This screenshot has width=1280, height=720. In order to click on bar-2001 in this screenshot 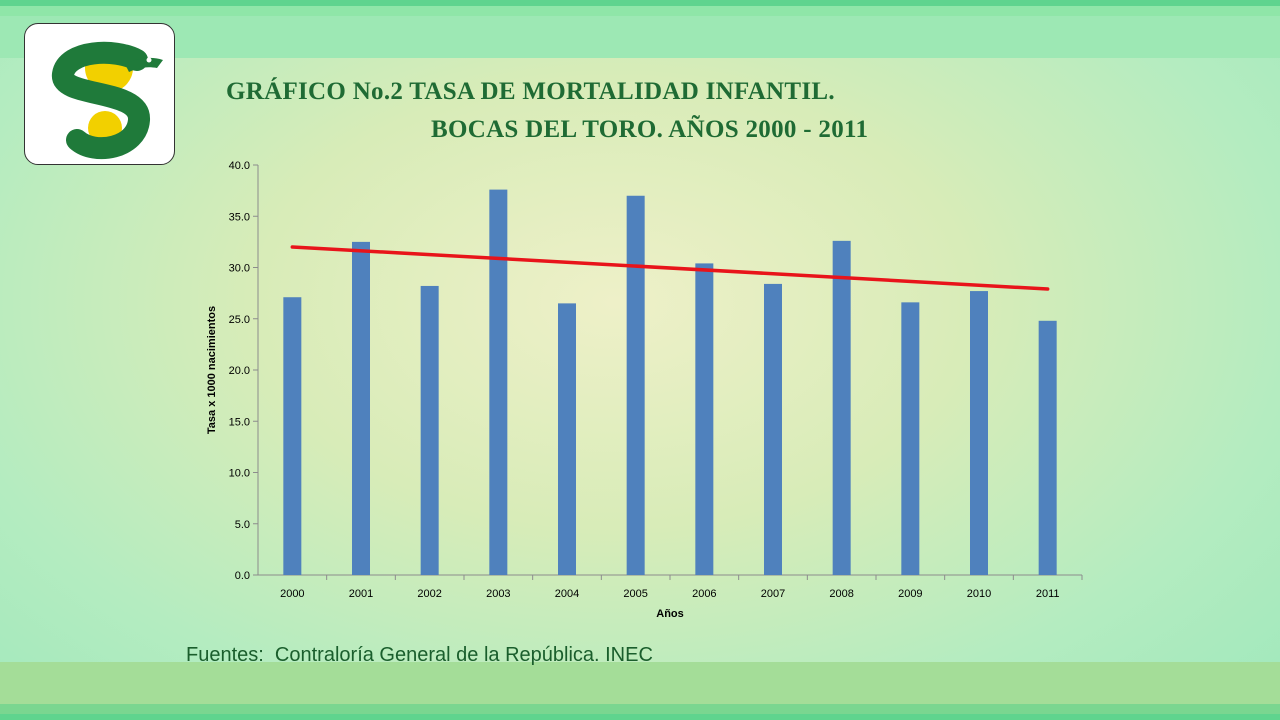, I will do `click(361, 408)`.